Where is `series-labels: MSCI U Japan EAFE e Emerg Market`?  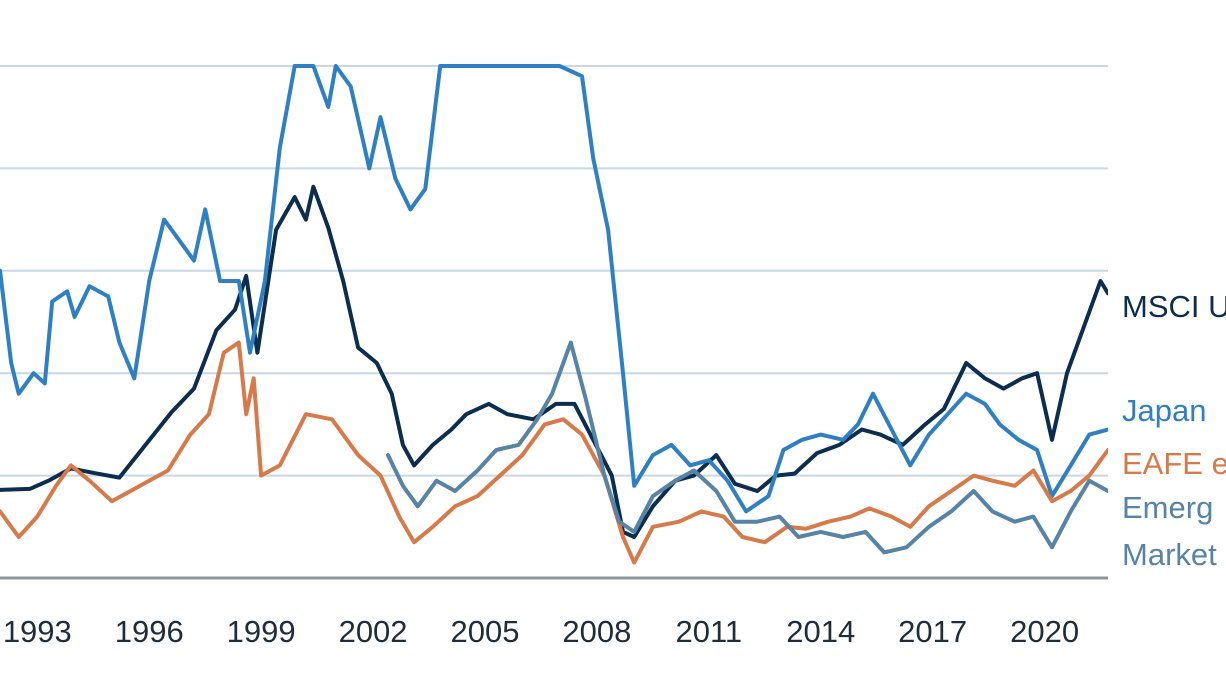
series-labels: MSCI U Japan EAFE e Emerg Market is located at coordinates (1174, 430).